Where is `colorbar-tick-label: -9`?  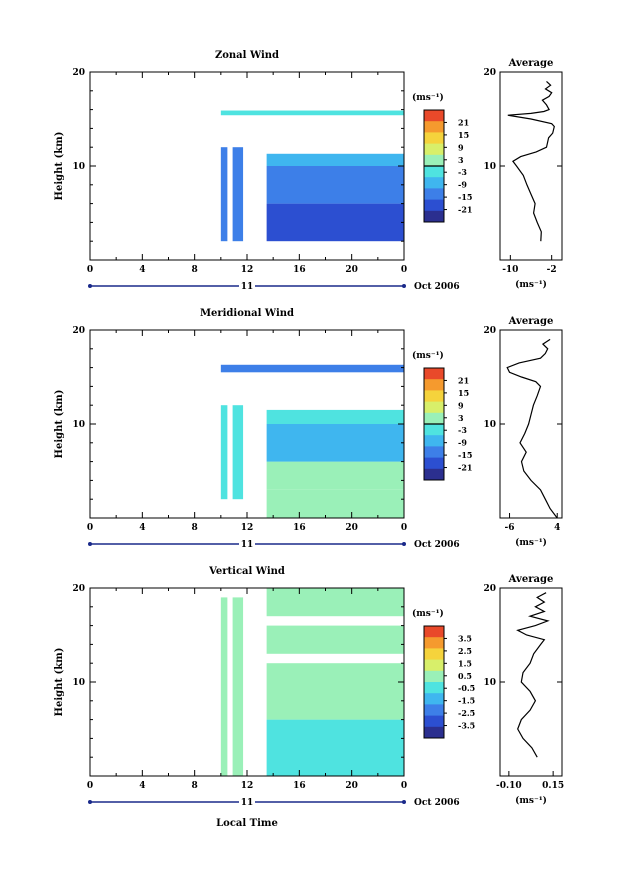
colorbar-tick-label: -9 is located at coordinates (462, 443).